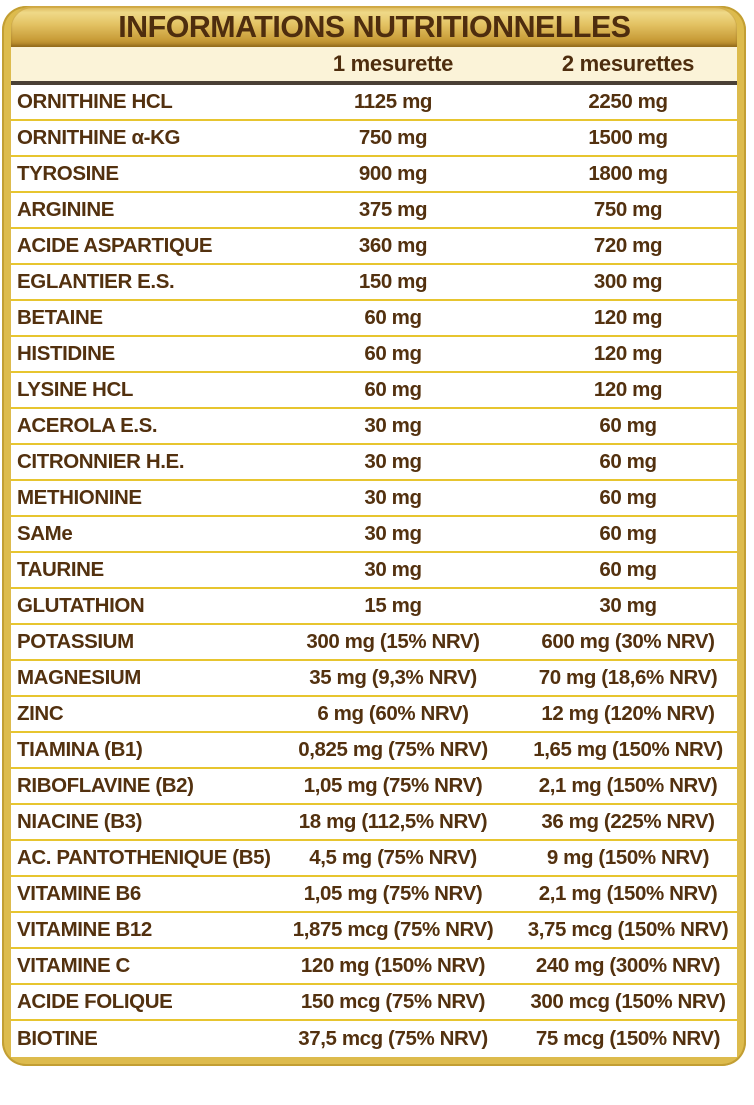 The image size is (754, 1105). I want to click on nutrient-name: ORNITHINE HCL, so click(95, 101).